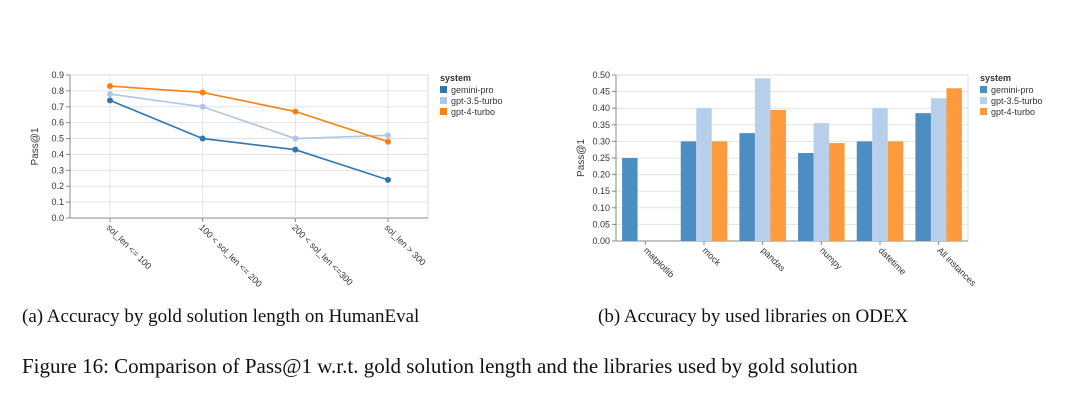 The width and height of the screenshot is (1080, 406). I want to click on y-tick-label: 0.45, so click(601, 92).